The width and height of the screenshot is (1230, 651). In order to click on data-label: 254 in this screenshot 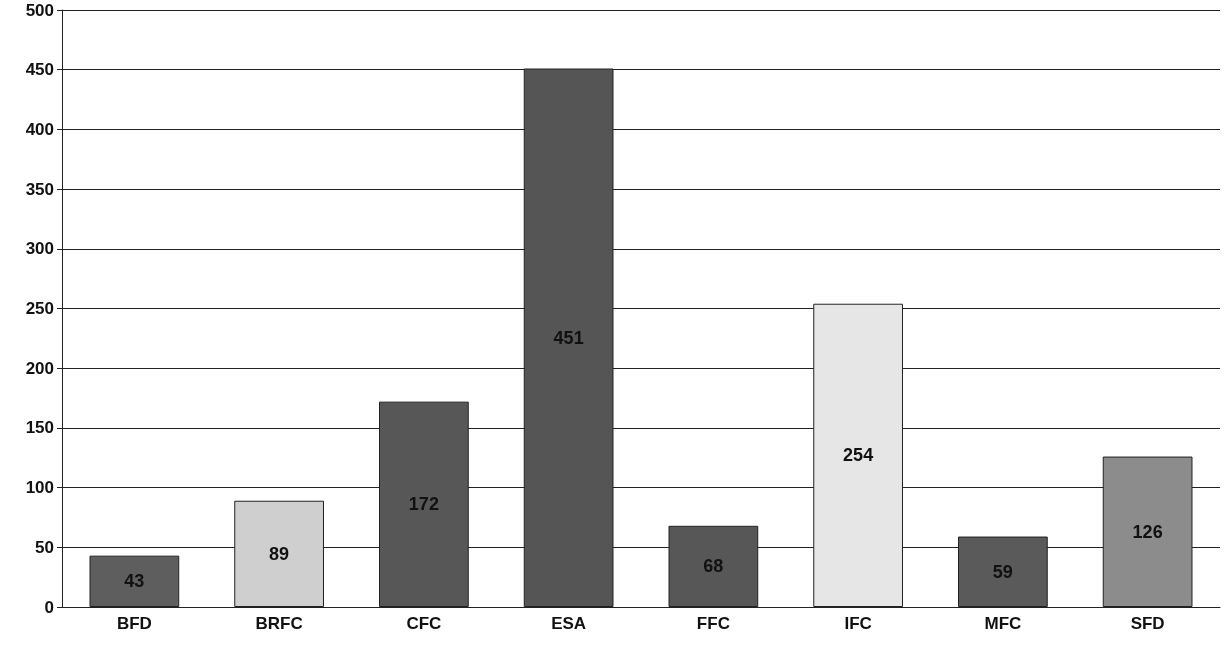, I will do `click(858, 455)`.